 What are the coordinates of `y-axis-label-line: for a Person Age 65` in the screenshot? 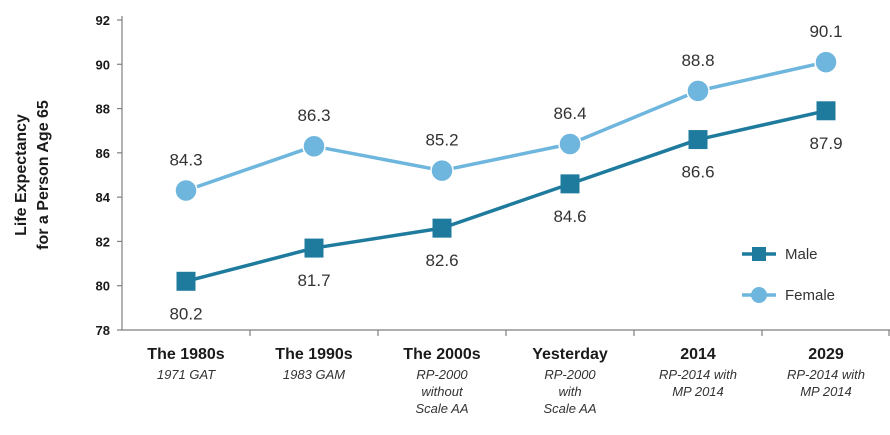 It's located at (43, 175).